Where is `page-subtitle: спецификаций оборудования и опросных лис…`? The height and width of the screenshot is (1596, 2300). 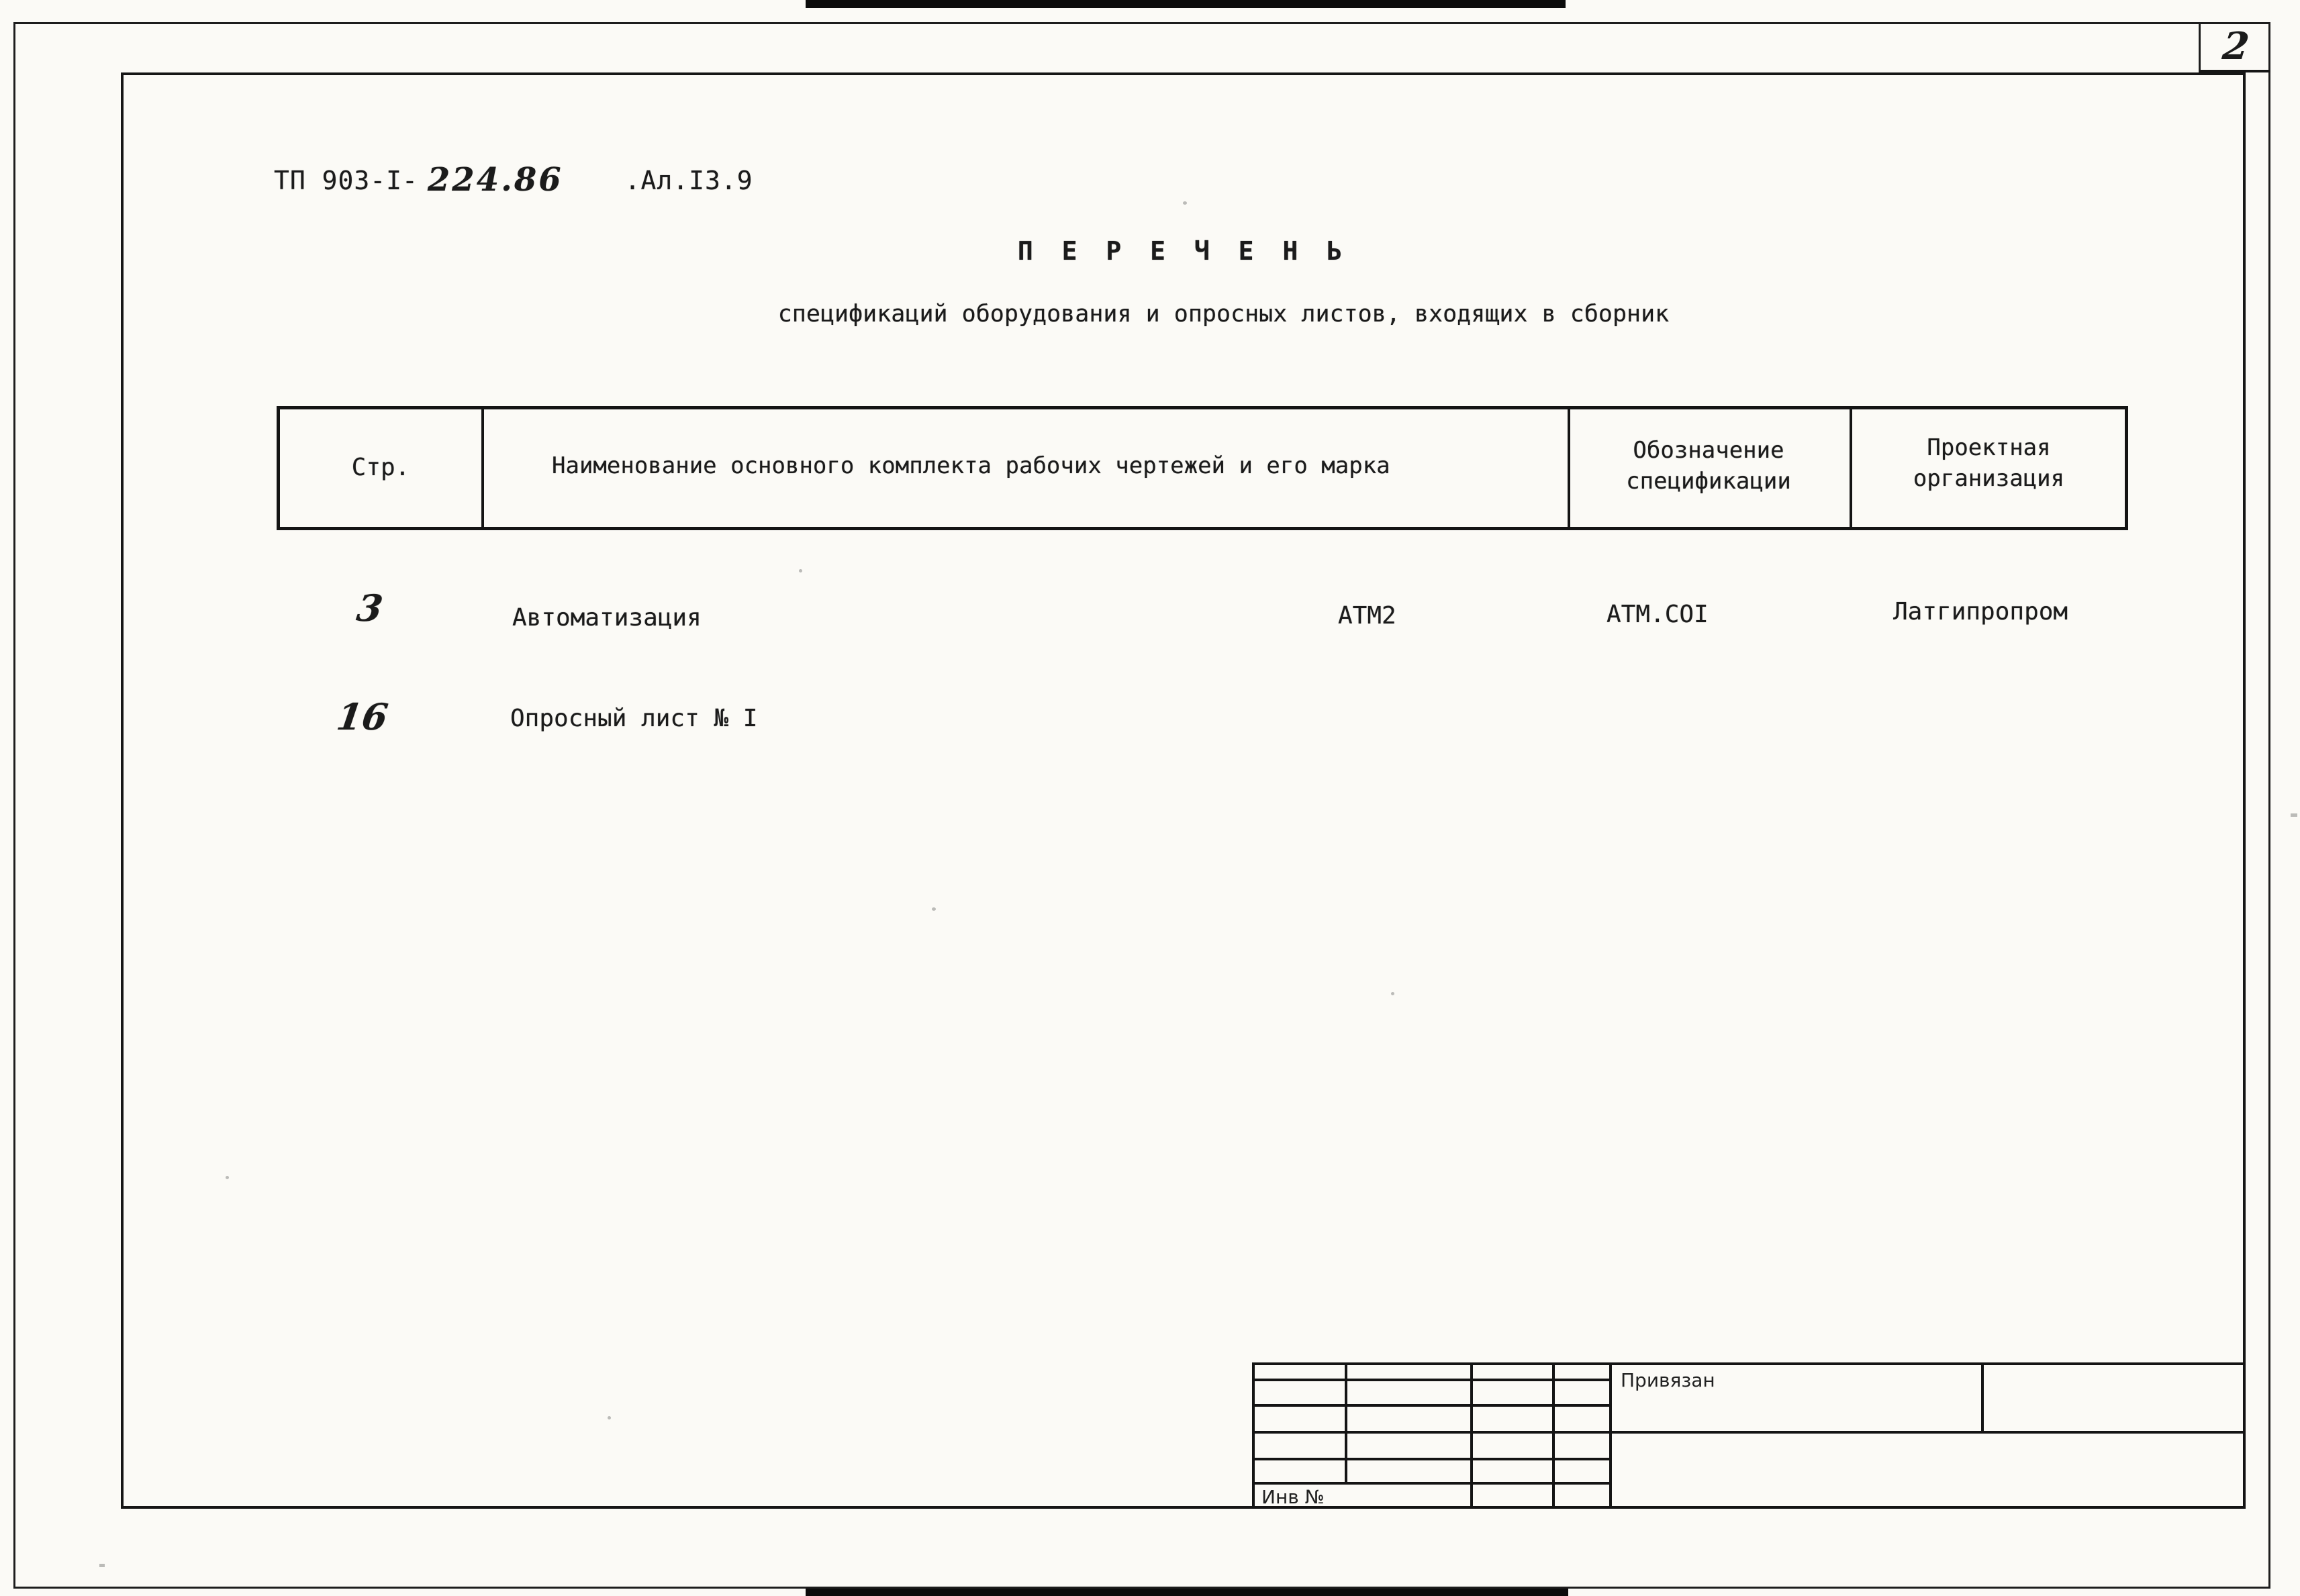 page-subtitle: спецификаций оборудования и опросных лис… is located at coordinates (1223, 314).